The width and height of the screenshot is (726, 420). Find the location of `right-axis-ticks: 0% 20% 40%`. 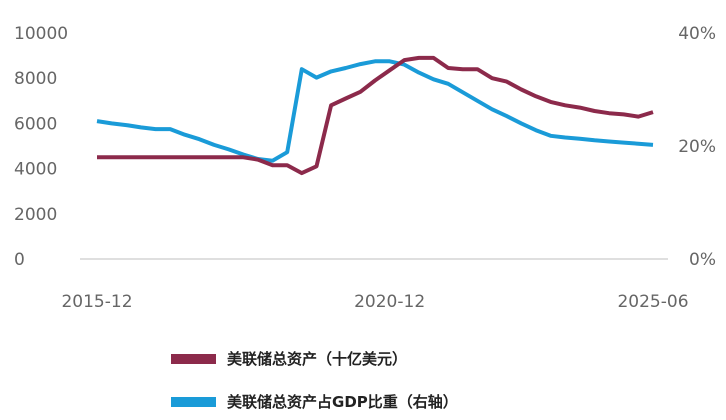

right-axis-ticks: 0% 20% 40% is located at coordinates (697, 147).